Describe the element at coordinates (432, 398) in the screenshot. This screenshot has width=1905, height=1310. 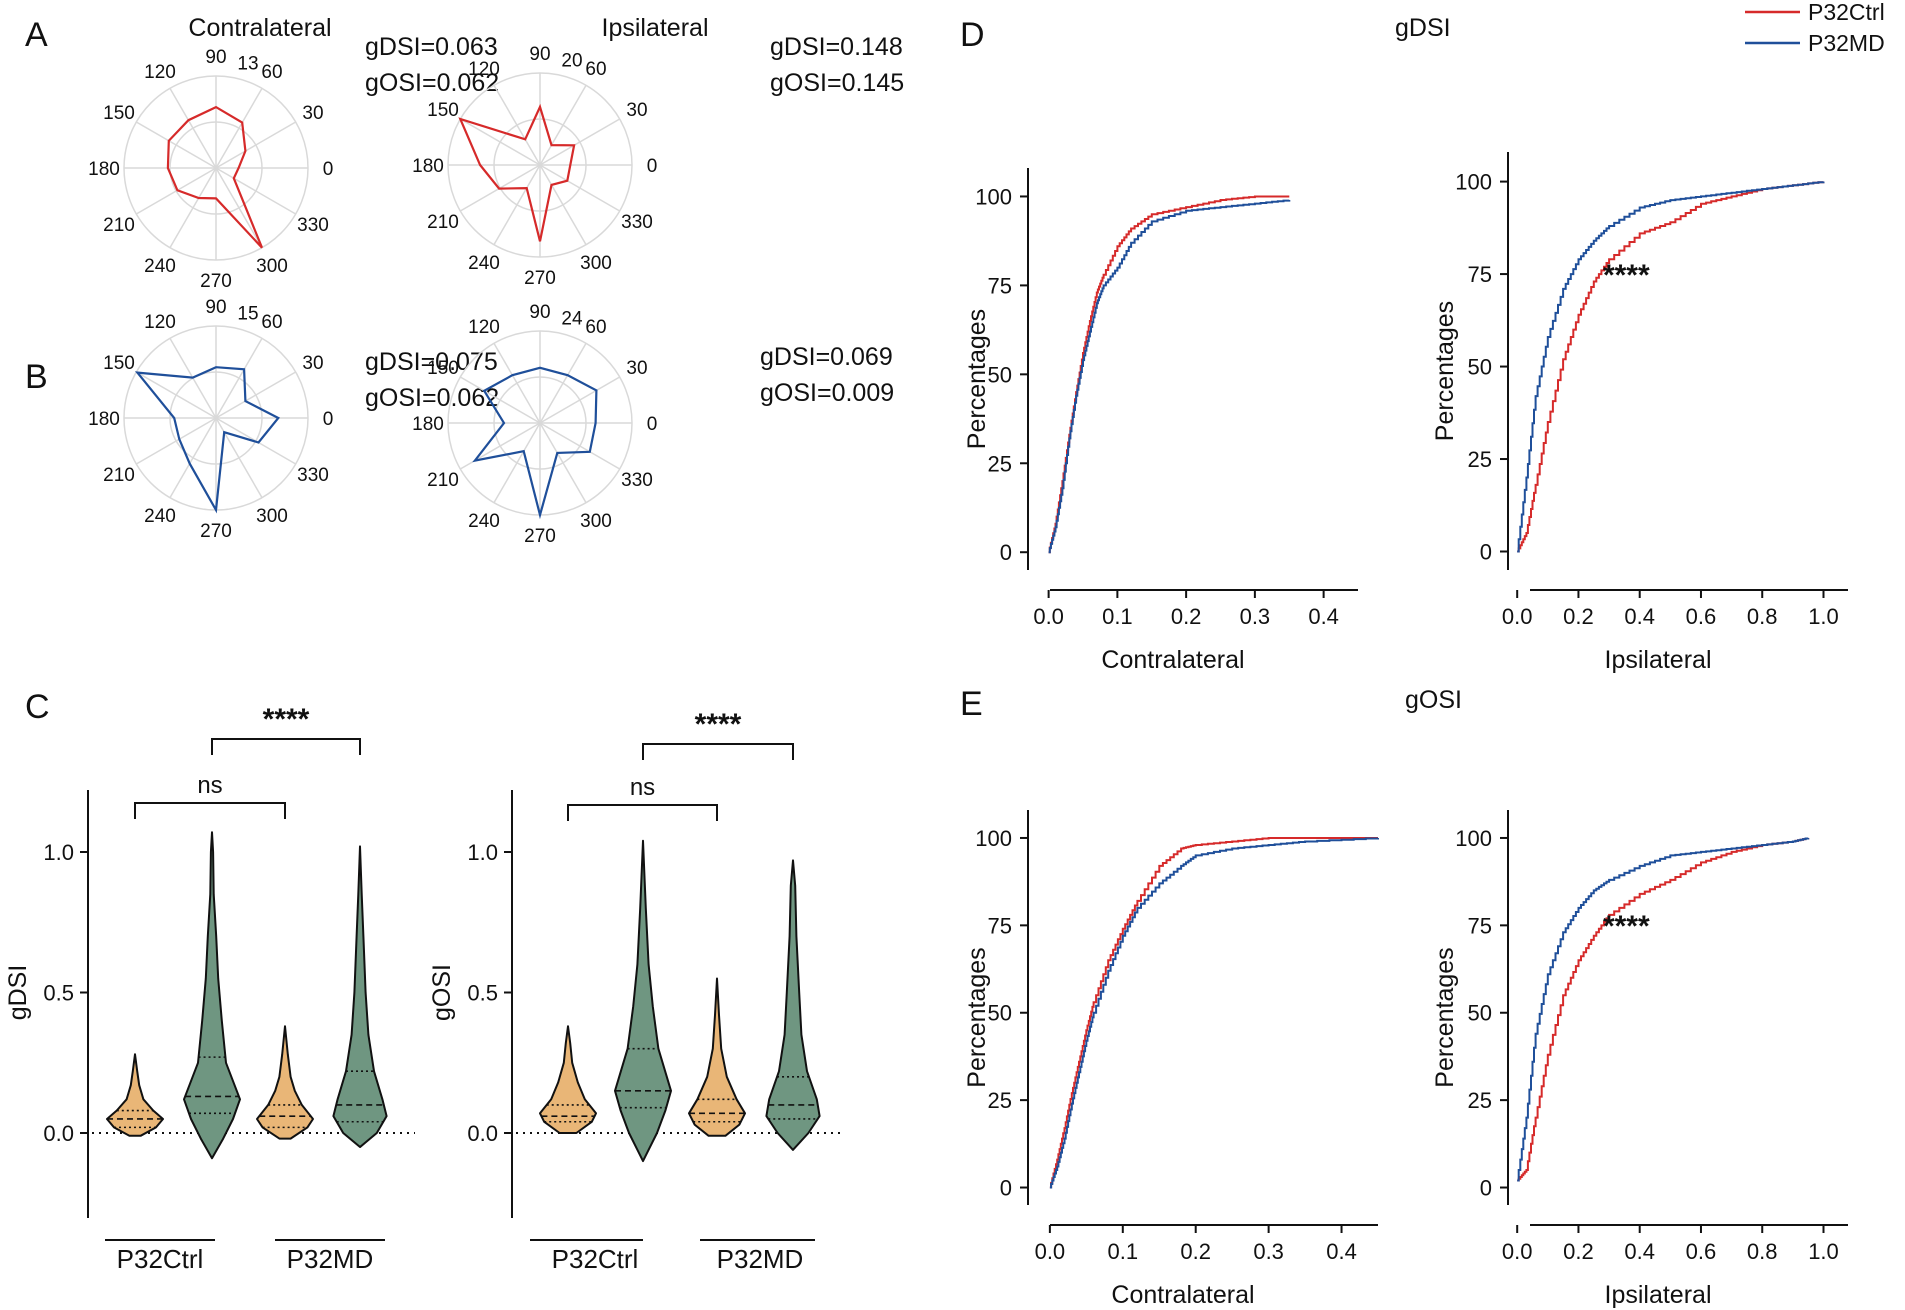
I see `stat-gosi: gOSI=0.062` at that location.